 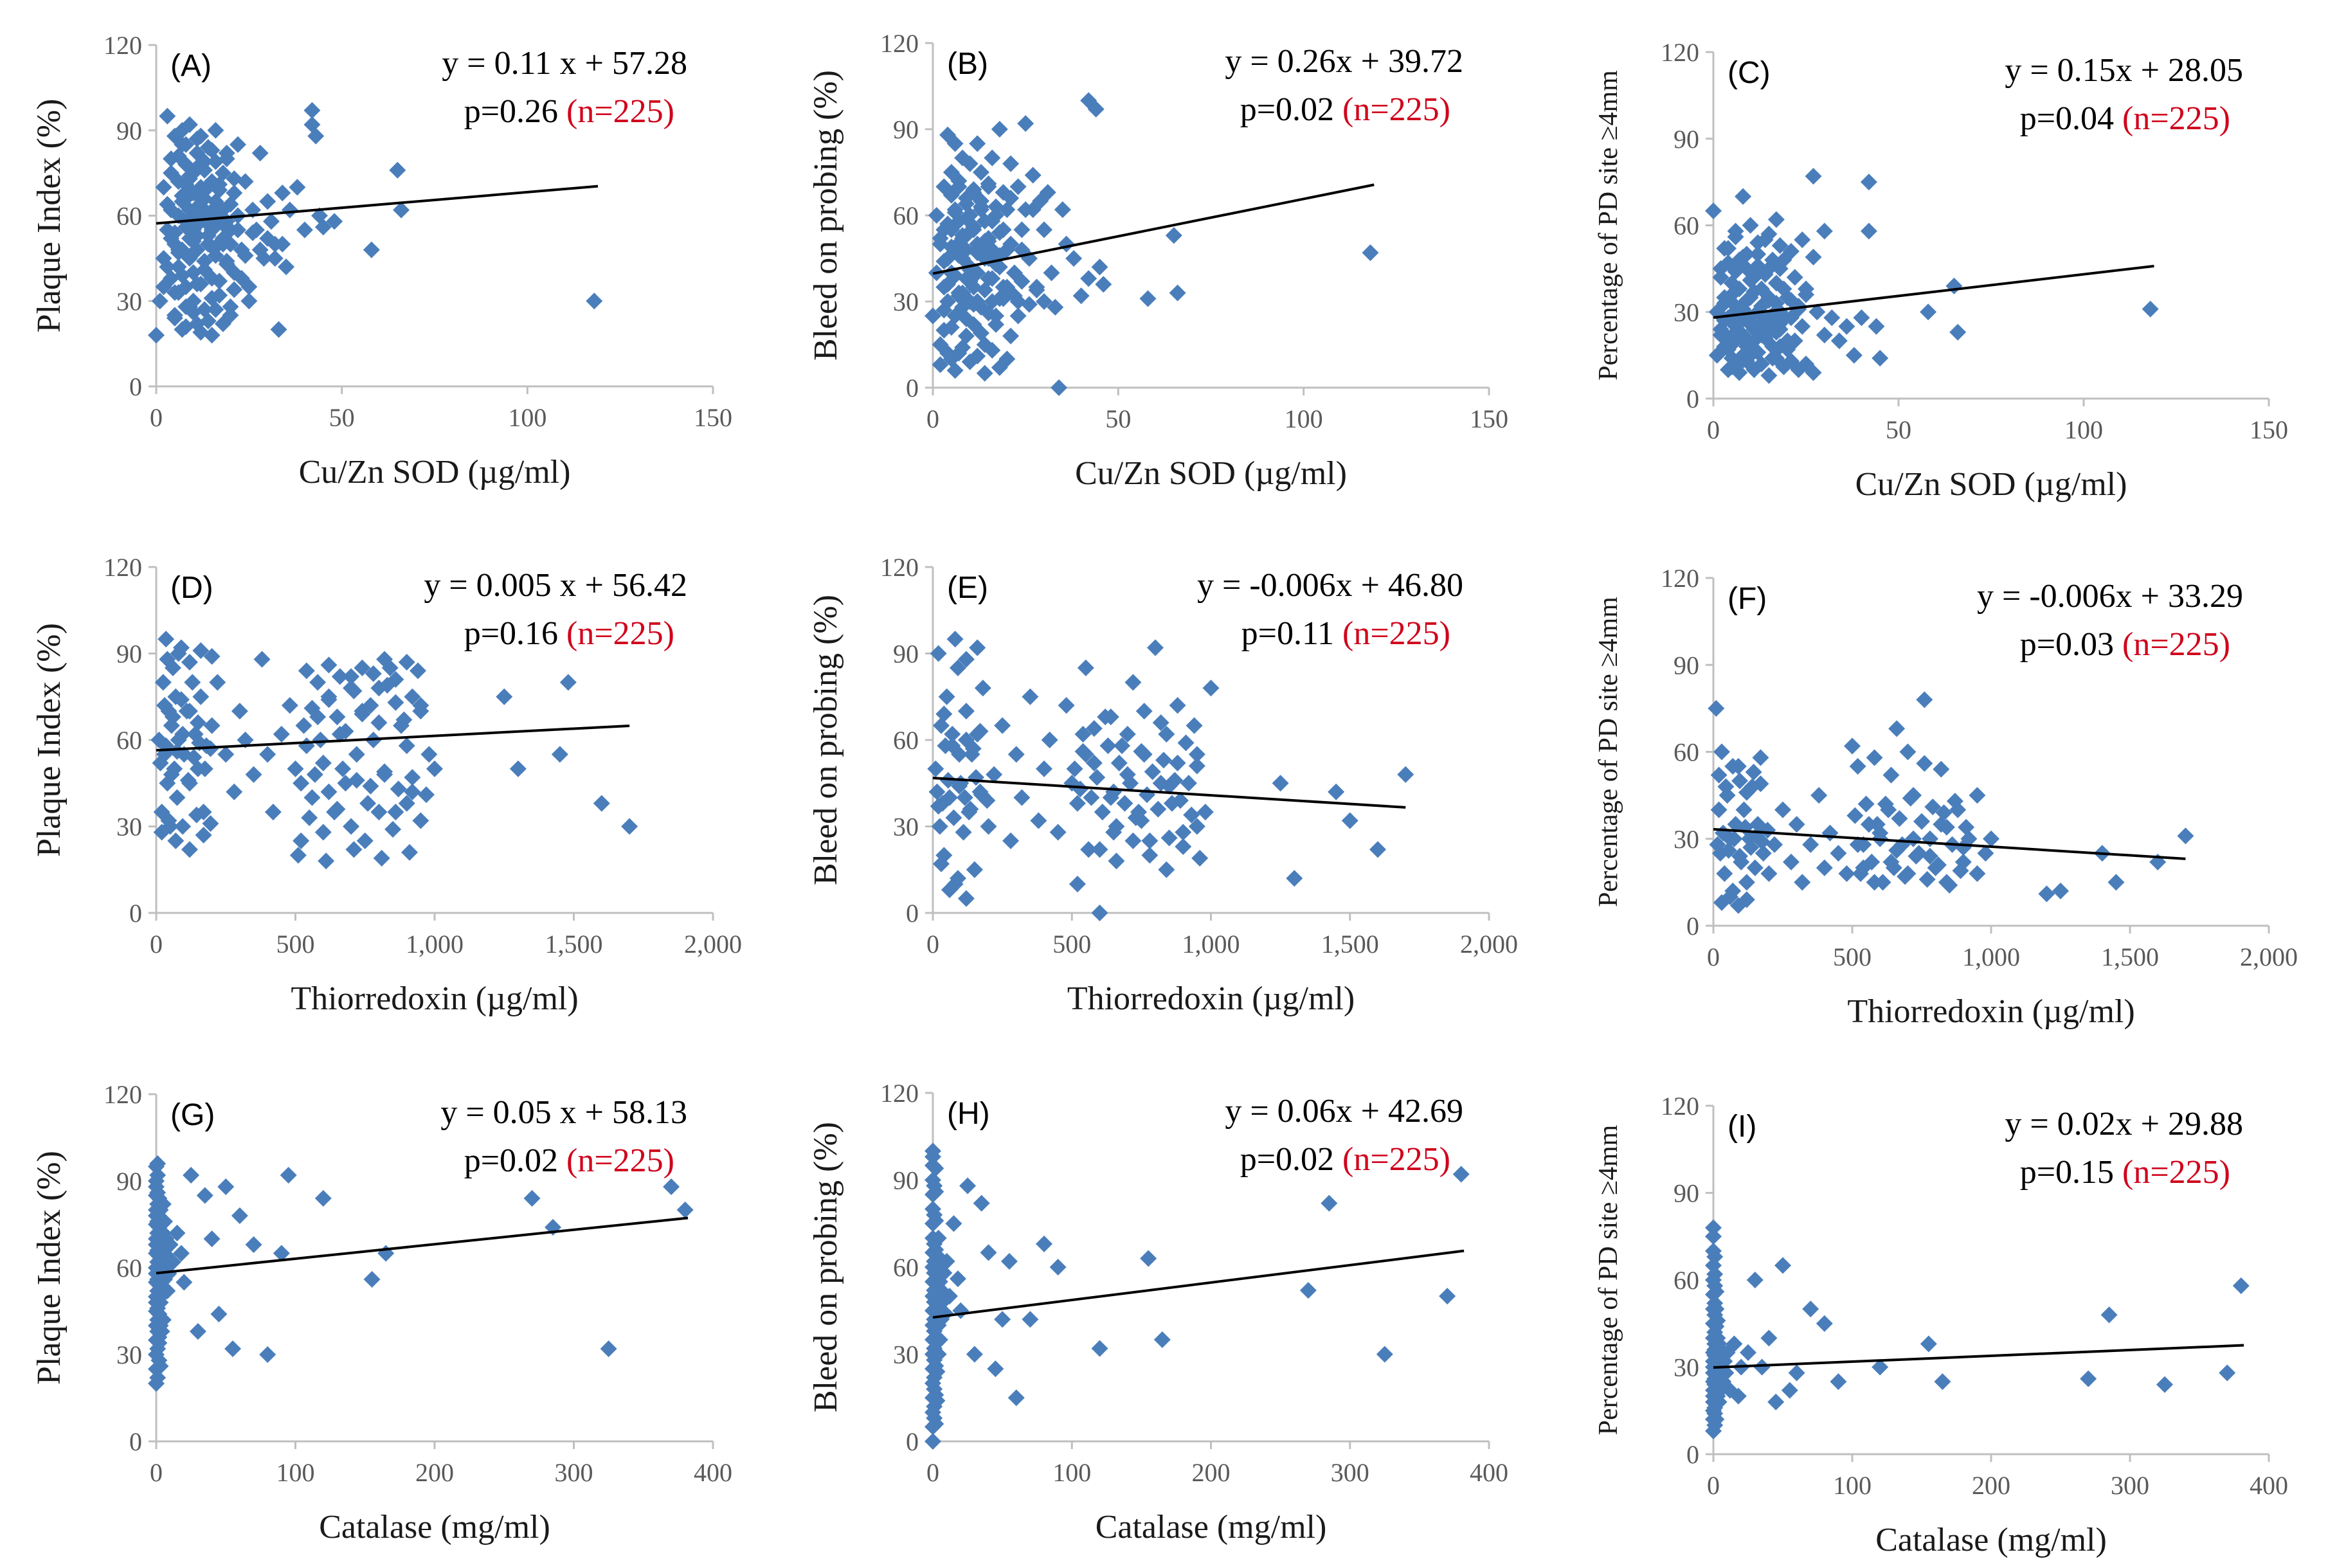 What do you see at coordinates (156, 417) in the screenshot?
I see `x-tick-label: 0` at bounding box center [156, 417].